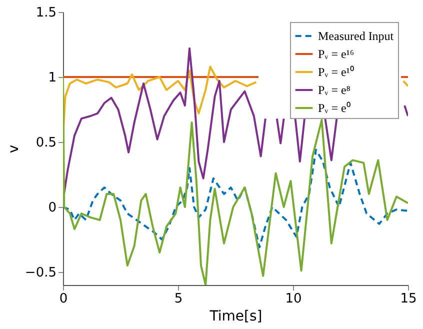 The height and width of the screenshot is (329, 423). I want to click on y-tick-label: 0.5, so click(46, 143).